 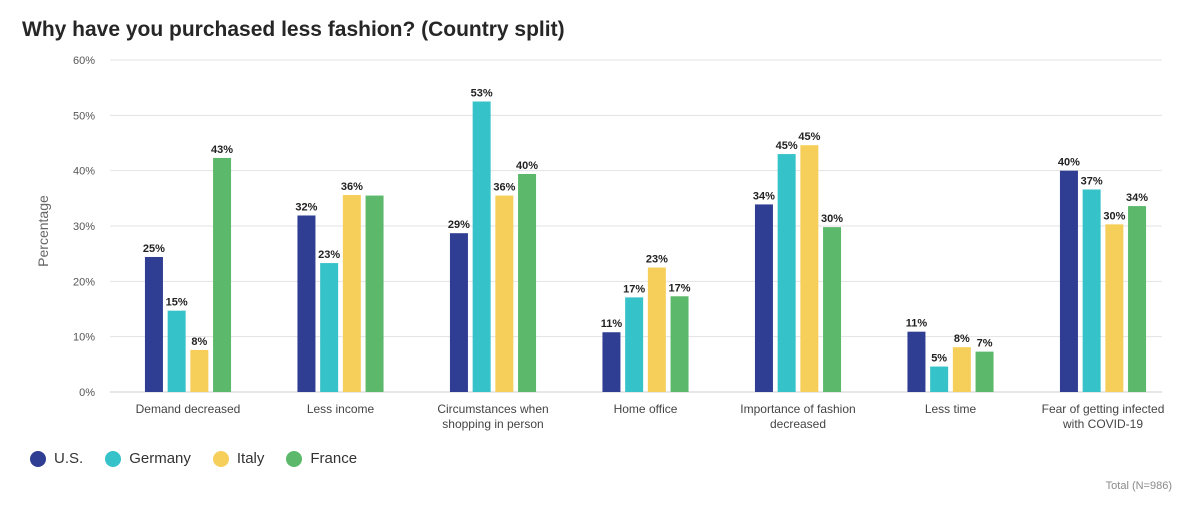 I want to click on x-tick-label: Fear of getting infected, so click(x=1103, y=409).